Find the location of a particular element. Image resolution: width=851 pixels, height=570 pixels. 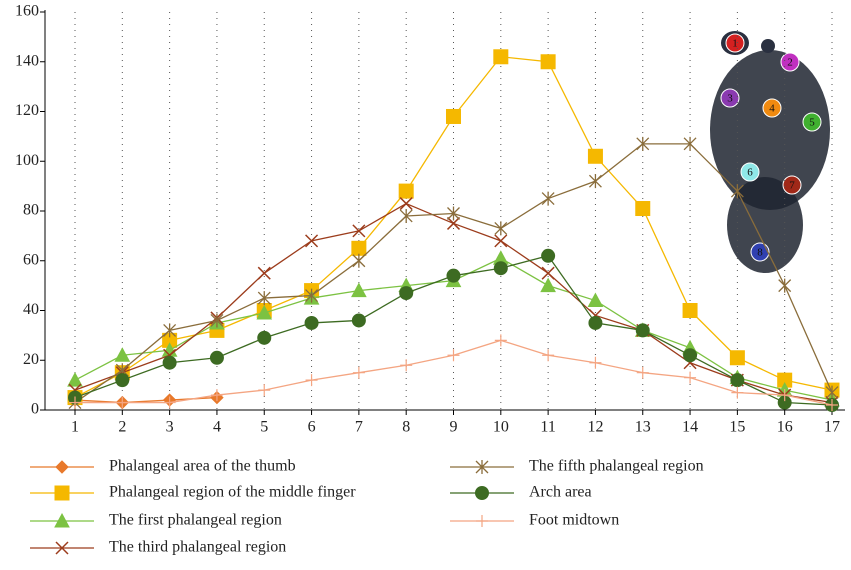

legend-label: Arch area is located at coordinates (560, 492).